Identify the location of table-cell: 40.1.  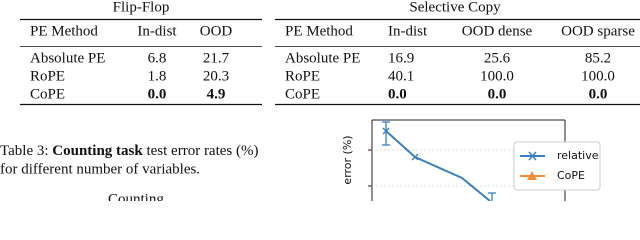
(401, 76).